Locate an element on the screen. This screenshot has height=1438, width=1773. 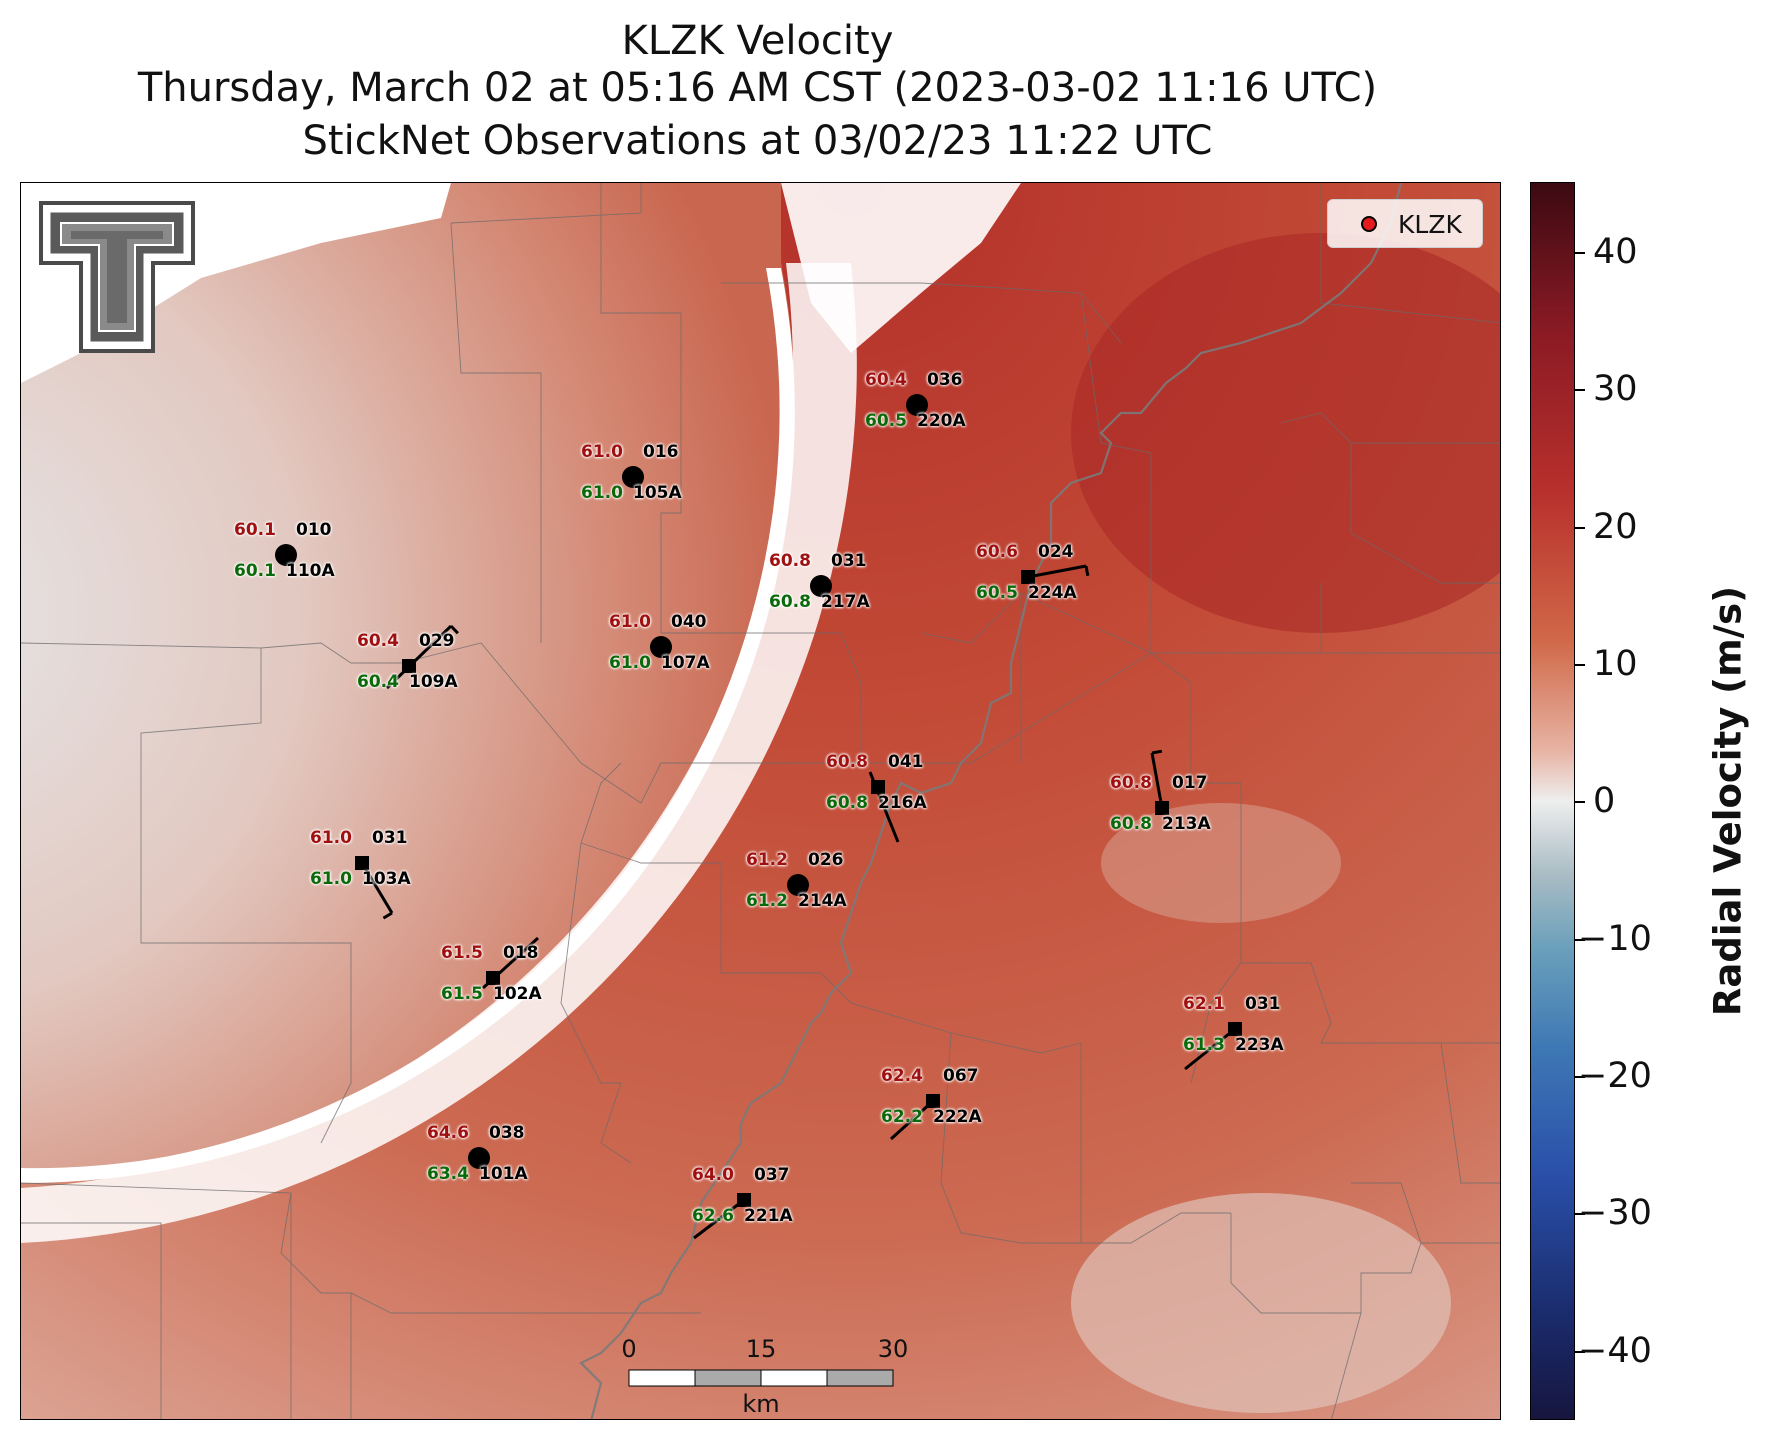
station-107A is located at coordinates (661, 647).